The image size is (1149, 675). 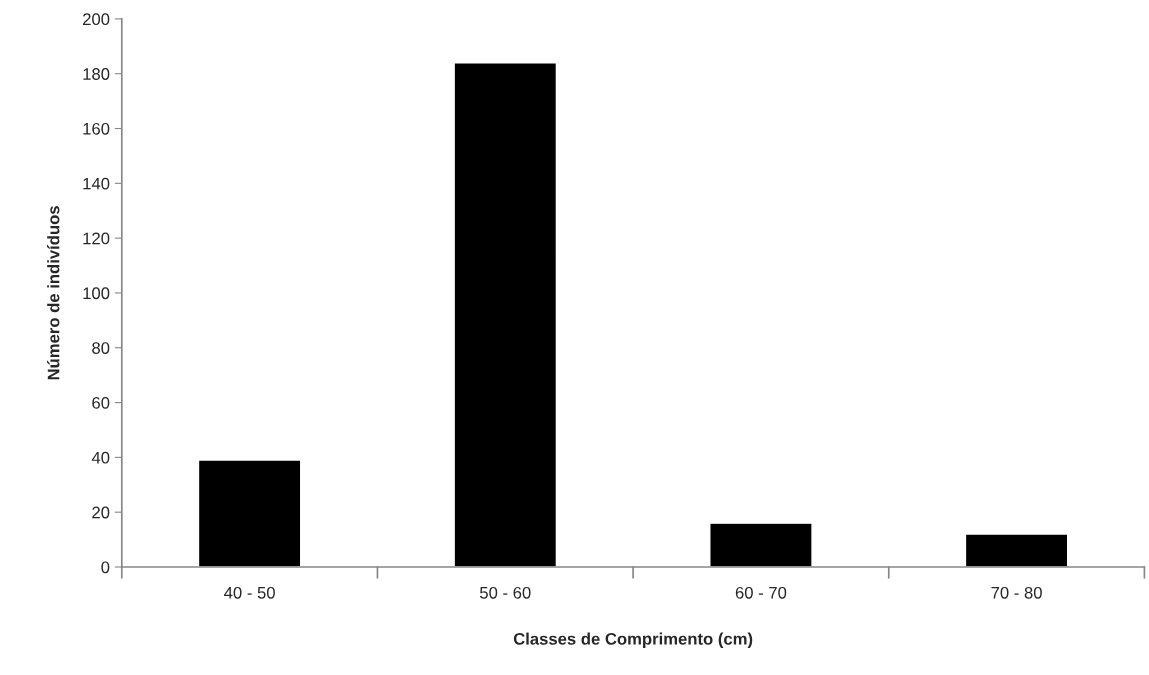 I want to click on y-tick-label: 160, so click(x=96, y=128).